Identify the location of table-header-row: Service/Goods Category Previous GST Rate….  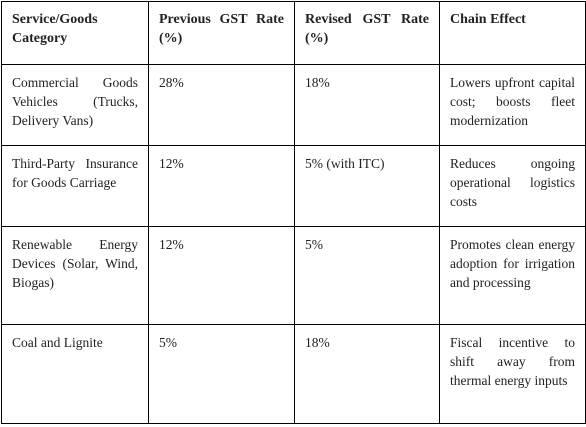
(293, 33).